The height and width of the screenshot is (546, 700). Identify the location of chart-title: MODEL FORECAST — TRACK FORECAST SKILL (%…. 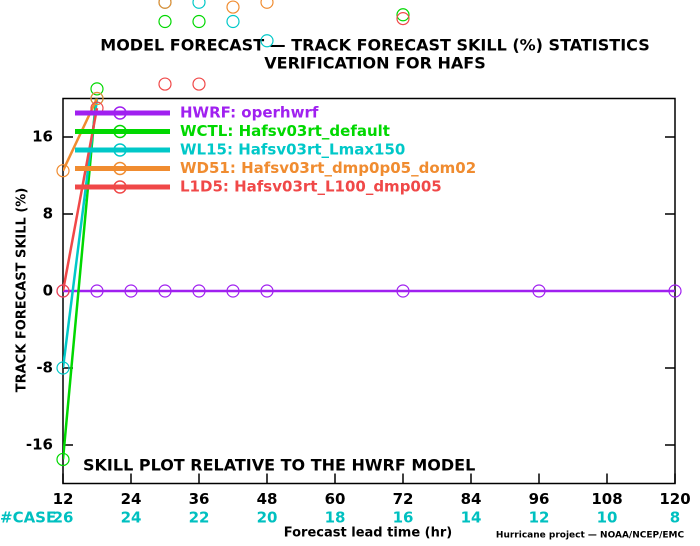
(374, 45).